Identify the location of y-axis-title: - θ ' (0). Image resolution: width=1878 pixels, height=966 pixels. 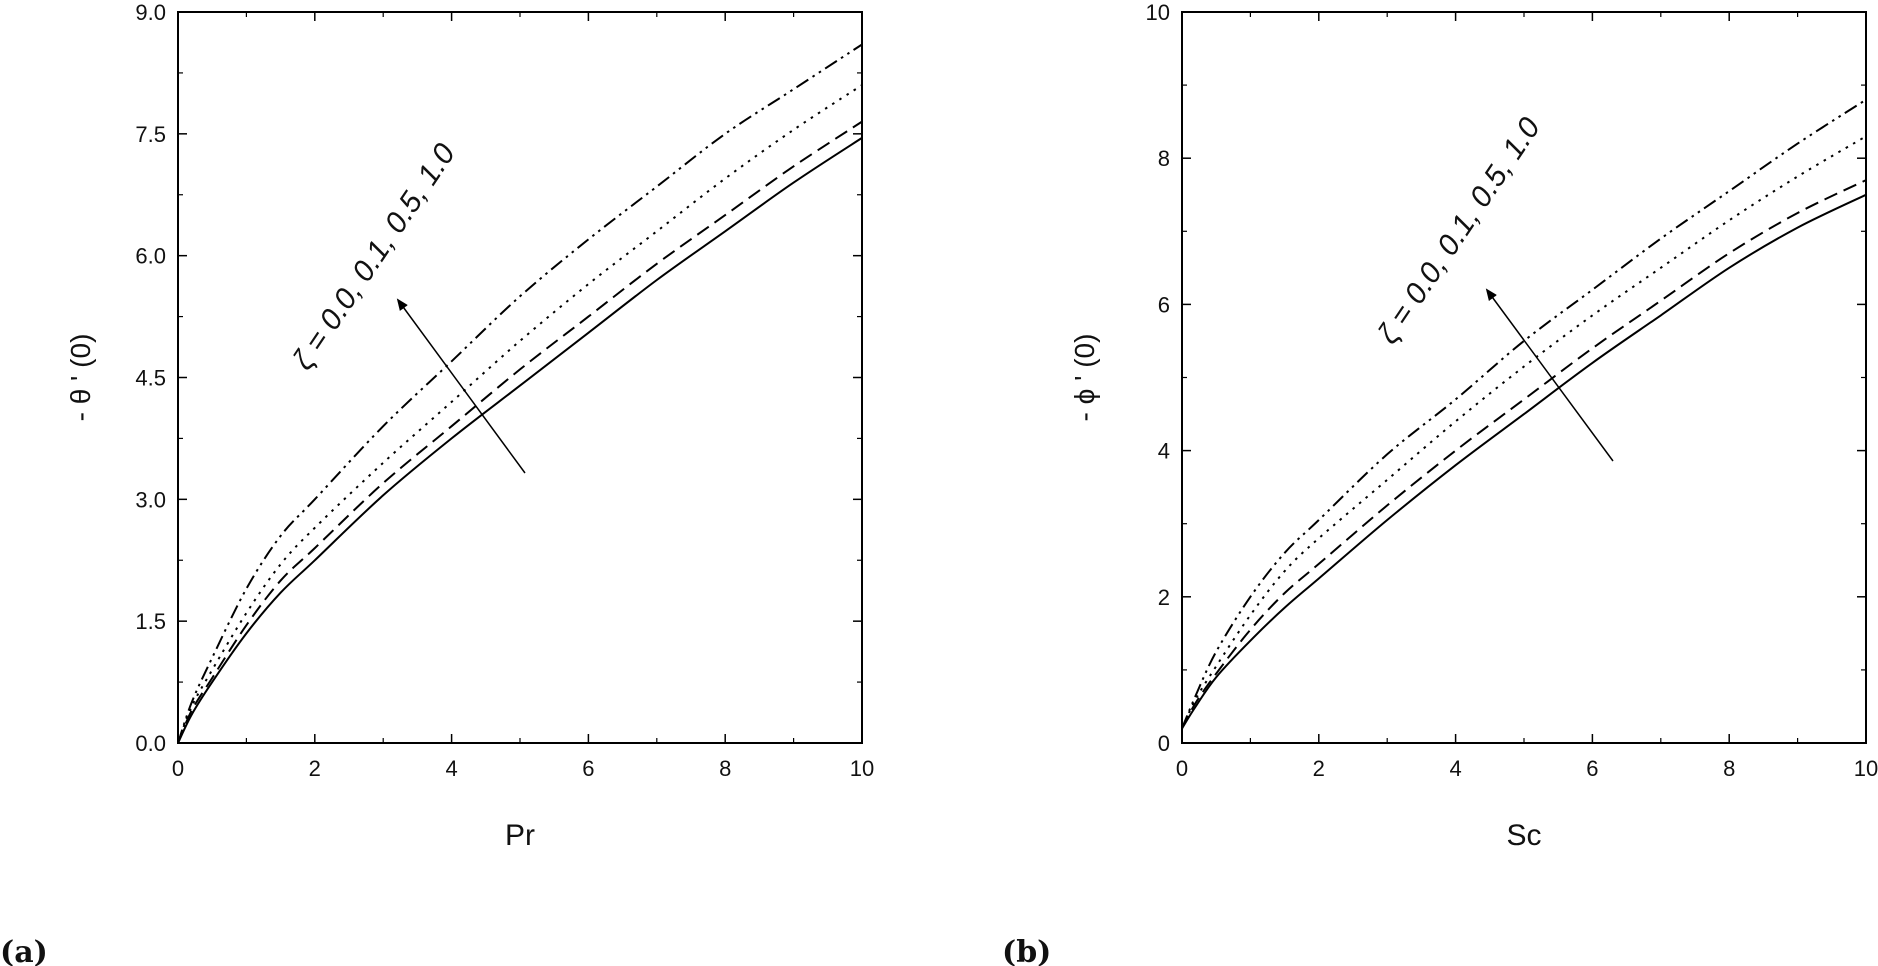
(80, 378).